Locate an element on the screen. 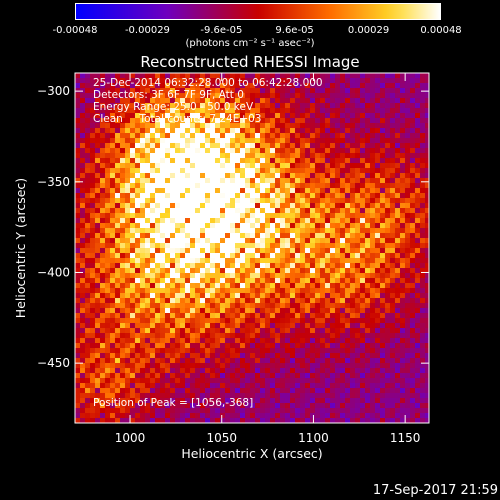  colorbar-tick-label: 0.00029 is located at coordinates (368, 30).